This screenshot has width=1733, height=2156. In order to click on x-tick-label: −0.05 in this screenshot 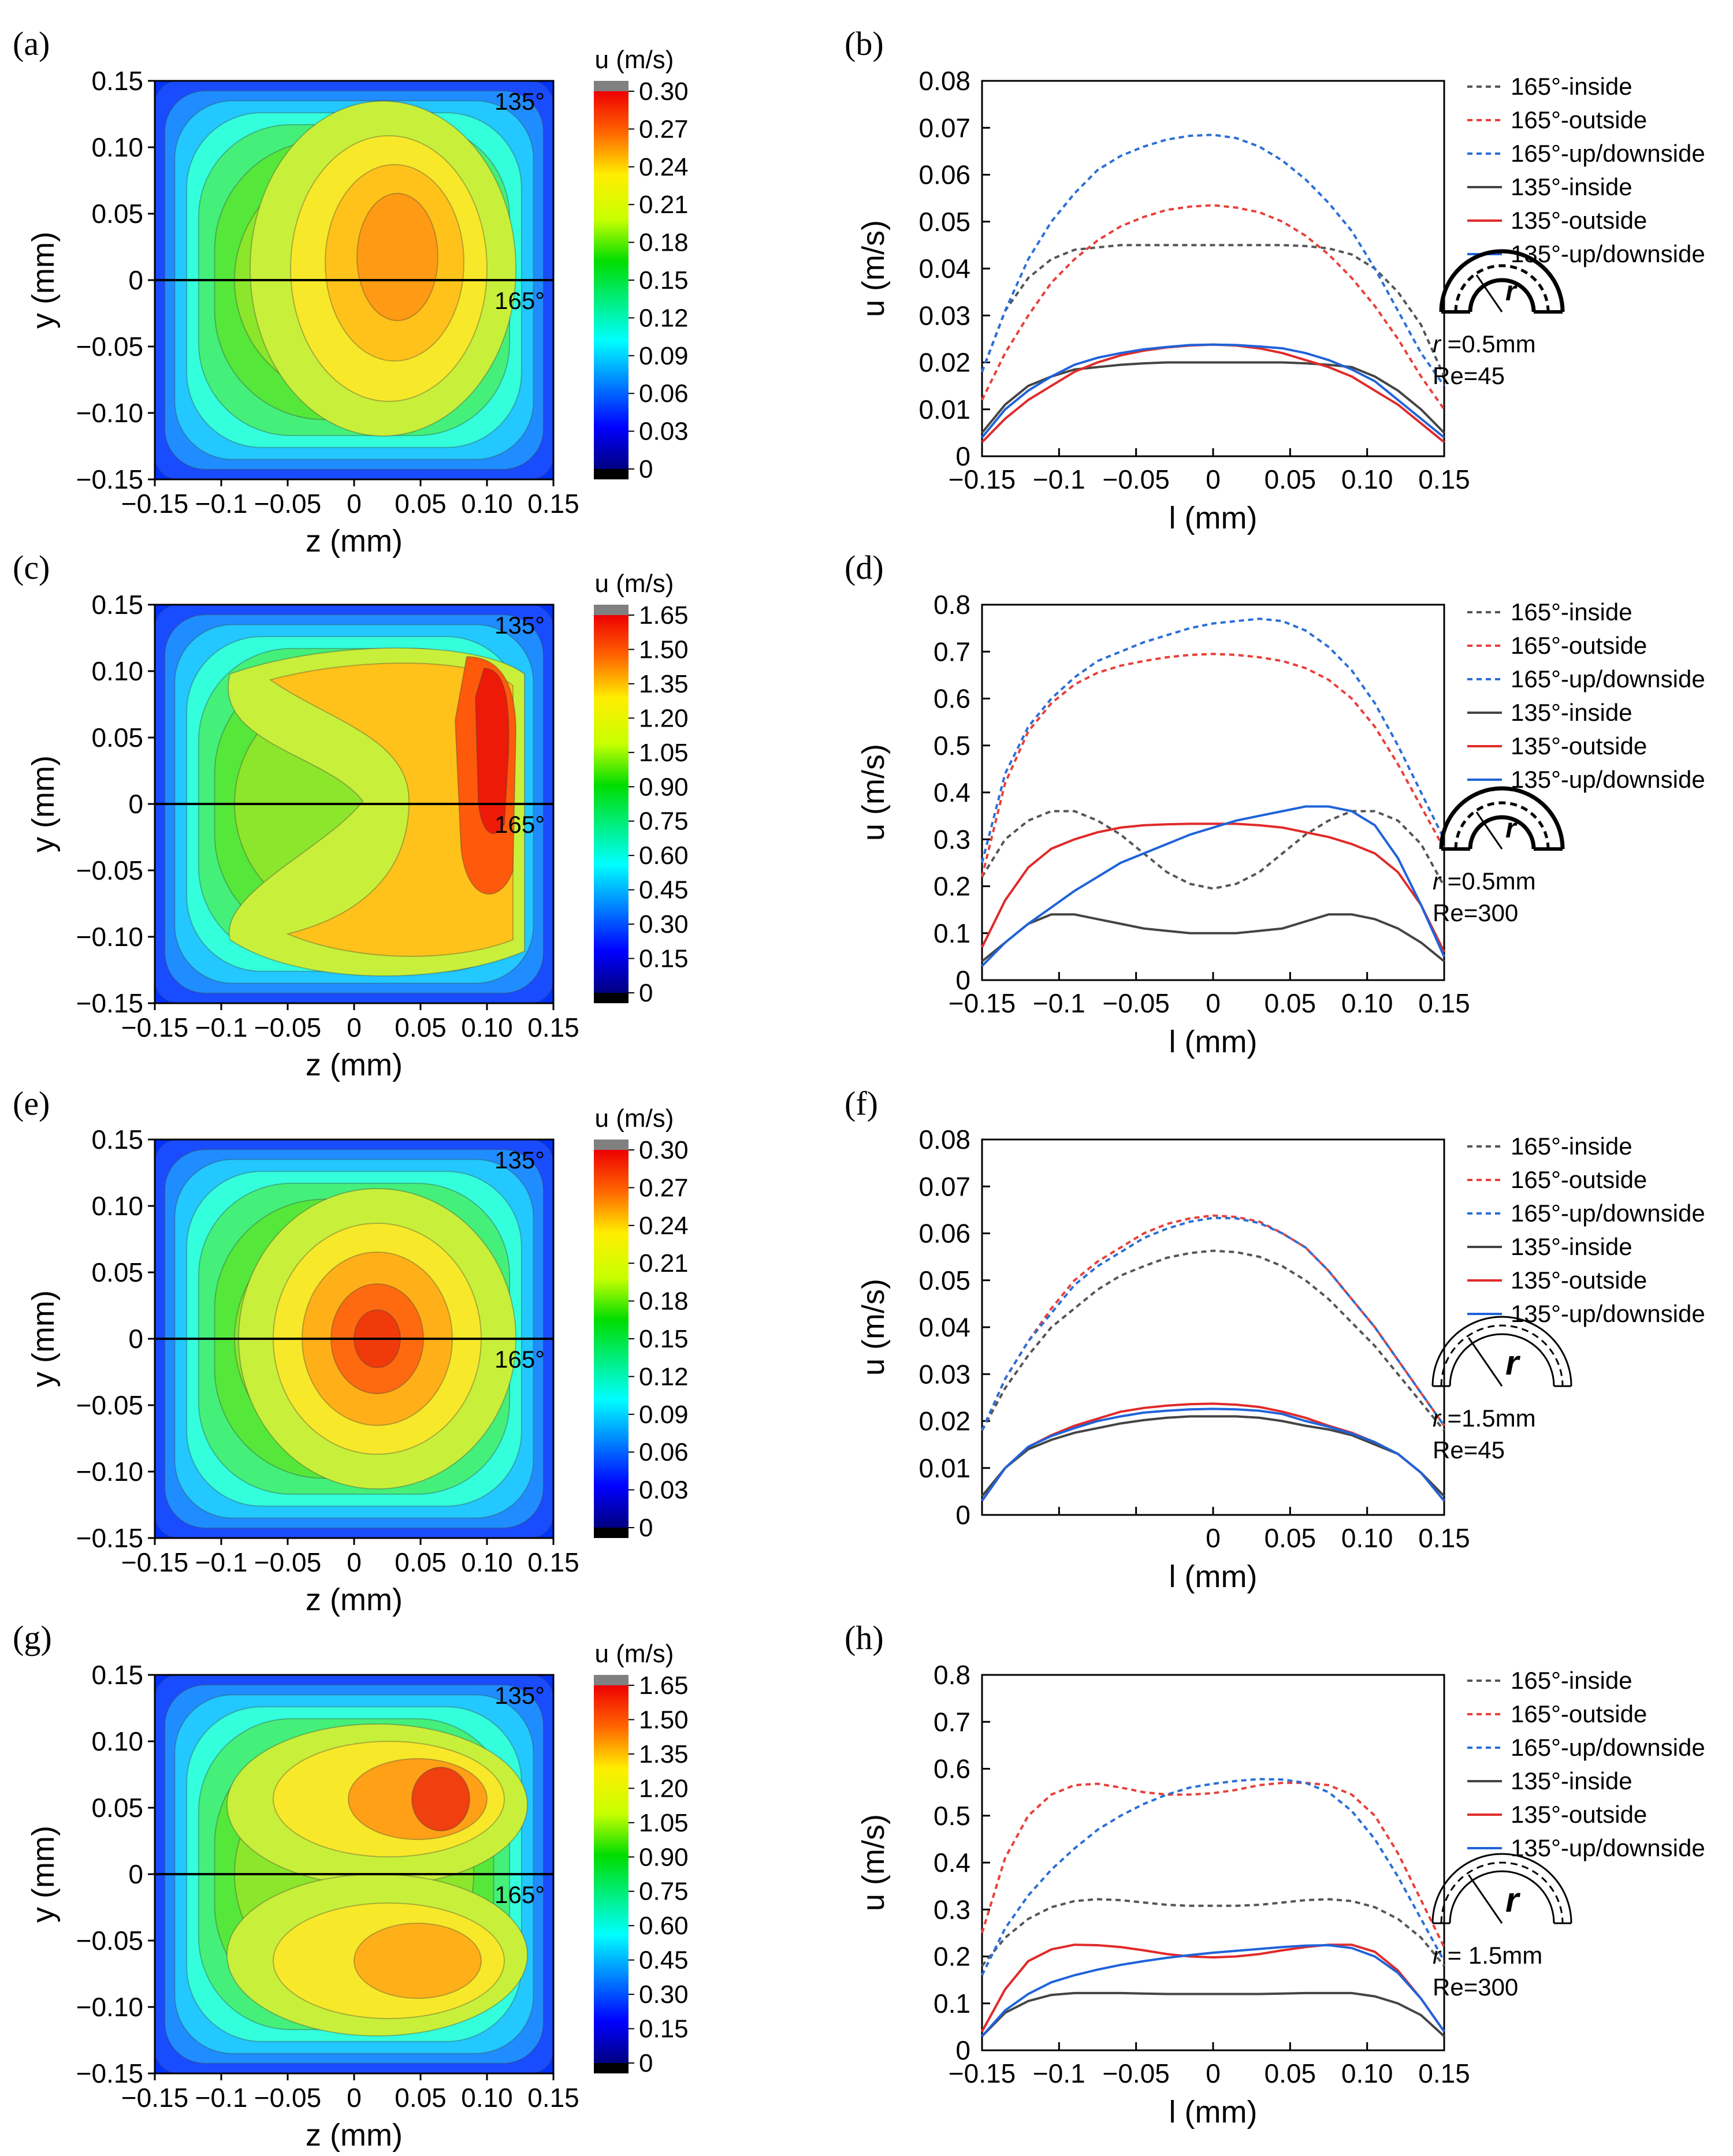, I will do `click(1135, 1003)`.